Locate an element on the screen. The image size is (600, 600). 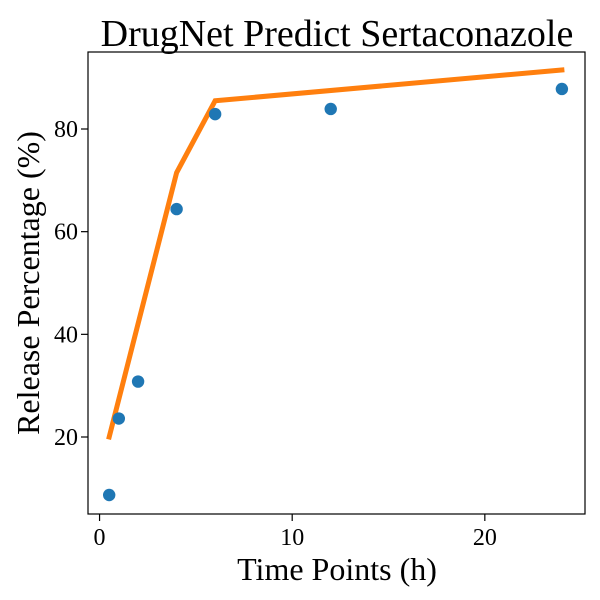
x-tick-label: 10 is located at coordinates (292, 538).